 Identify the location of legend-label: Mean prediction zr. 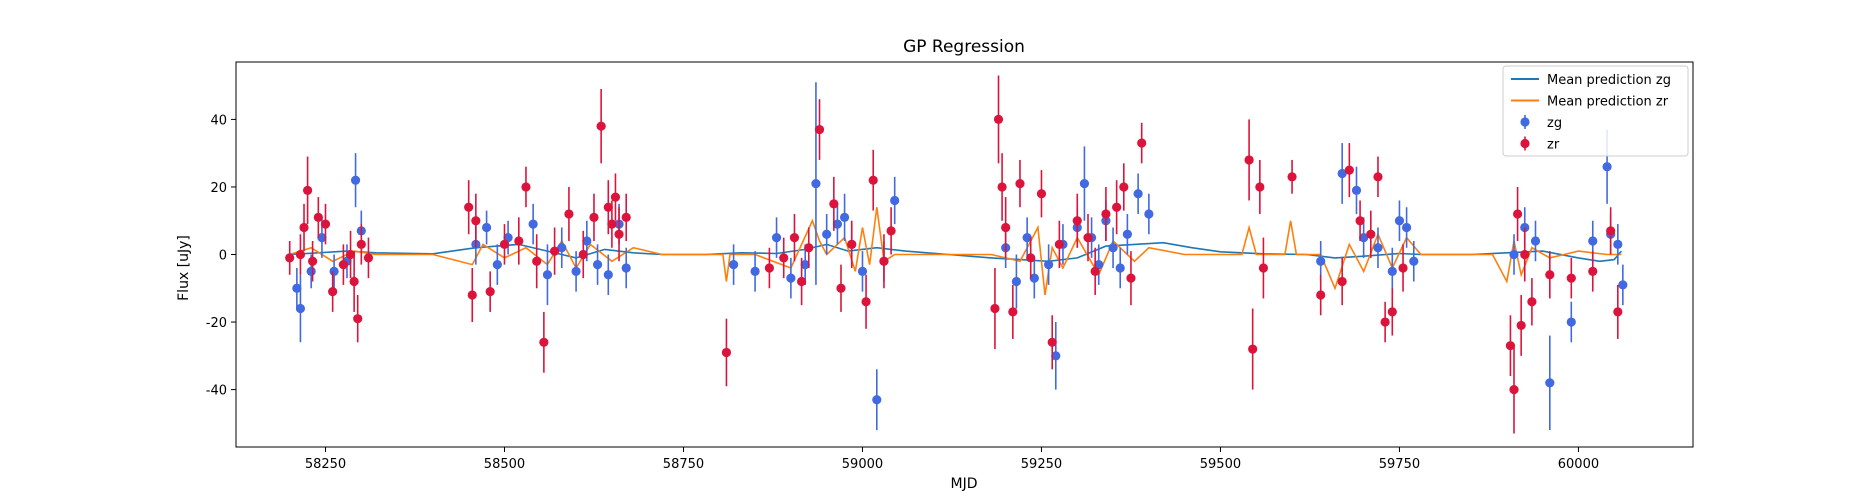
(1608, 102).